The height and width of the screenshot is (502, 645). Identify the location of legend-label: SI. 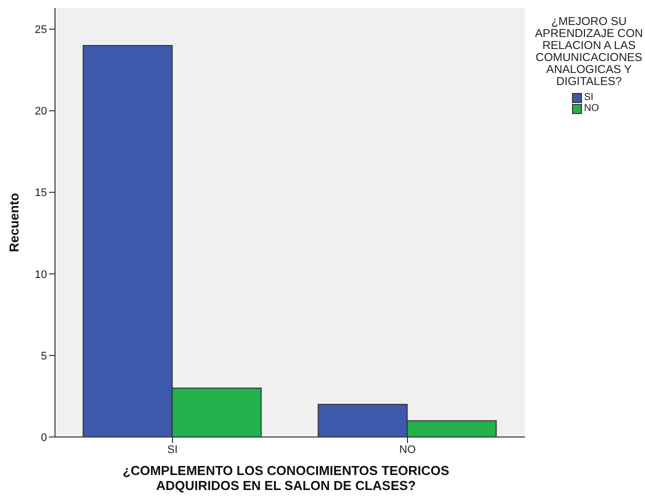
(589, 97).